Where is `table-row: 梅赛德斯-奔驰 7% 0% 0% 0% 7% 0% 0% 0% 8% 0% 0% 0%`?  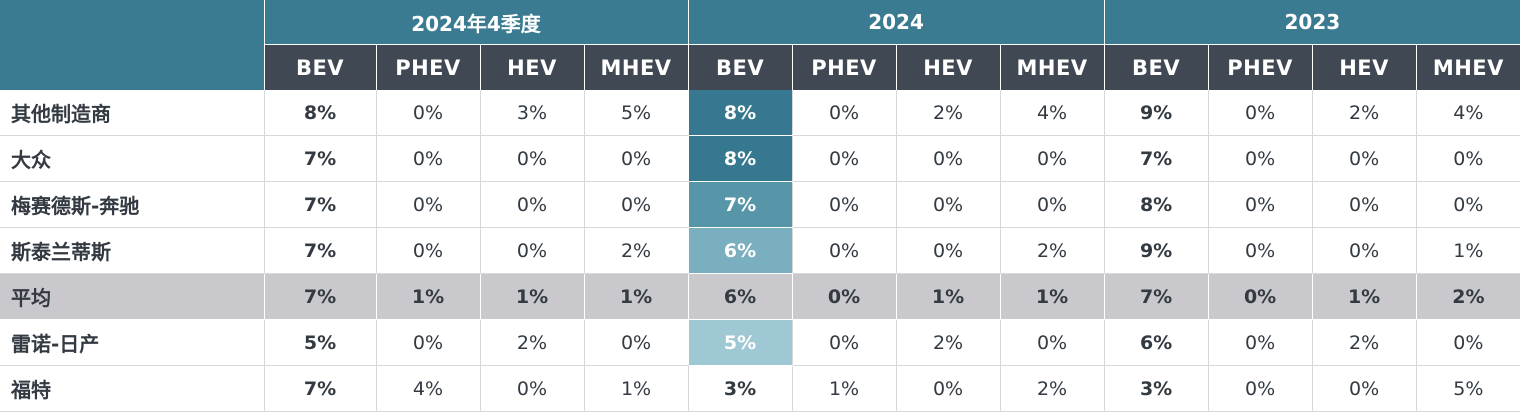
table-row: 梅赛德斯-奔驰 7% 0% 0% 0% 7% 0% 0% 0% 8% 0% 0% 0% is located at coordinates (760, 204).